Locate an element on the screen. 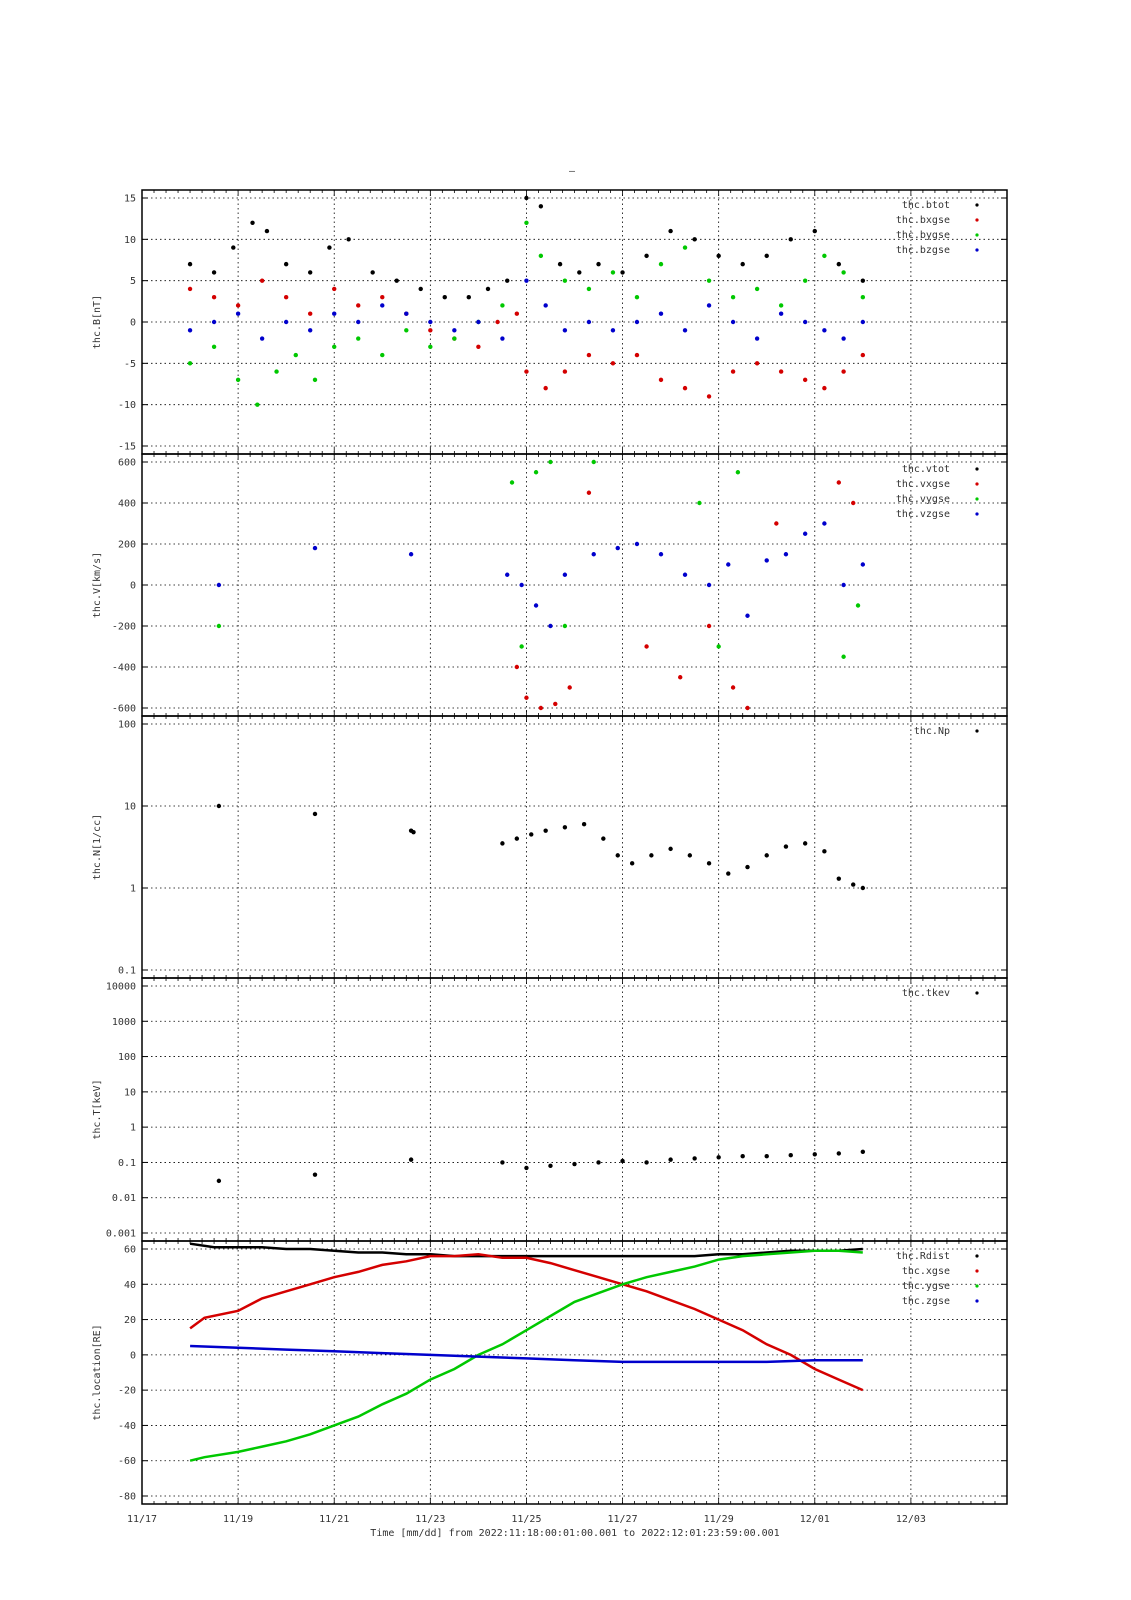 The height and width of the screenshot is (1600, 1131). y-axis-label: thc.location[RE] is located at coordinates (97, 1372).